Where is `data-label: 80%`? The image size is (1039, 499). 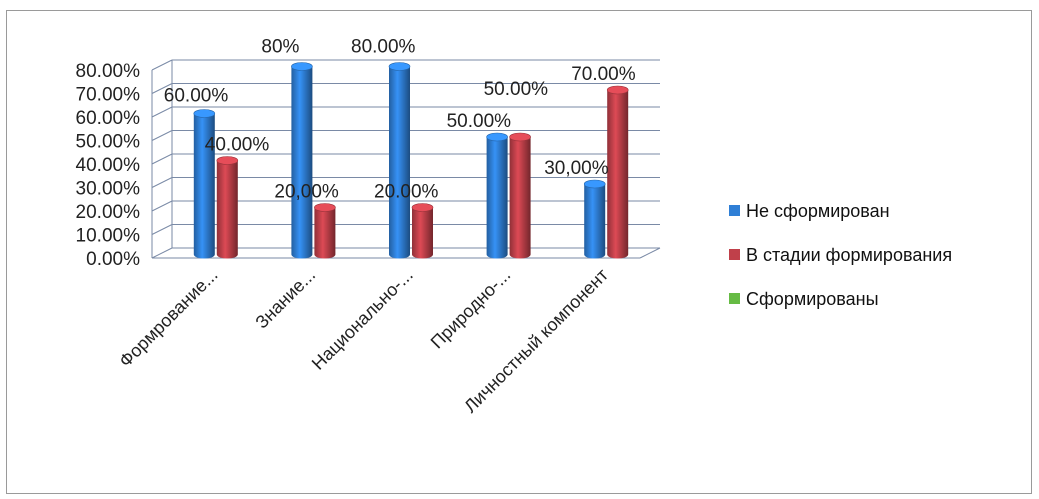
data-label: 80% is located at coordinates (280, 47).